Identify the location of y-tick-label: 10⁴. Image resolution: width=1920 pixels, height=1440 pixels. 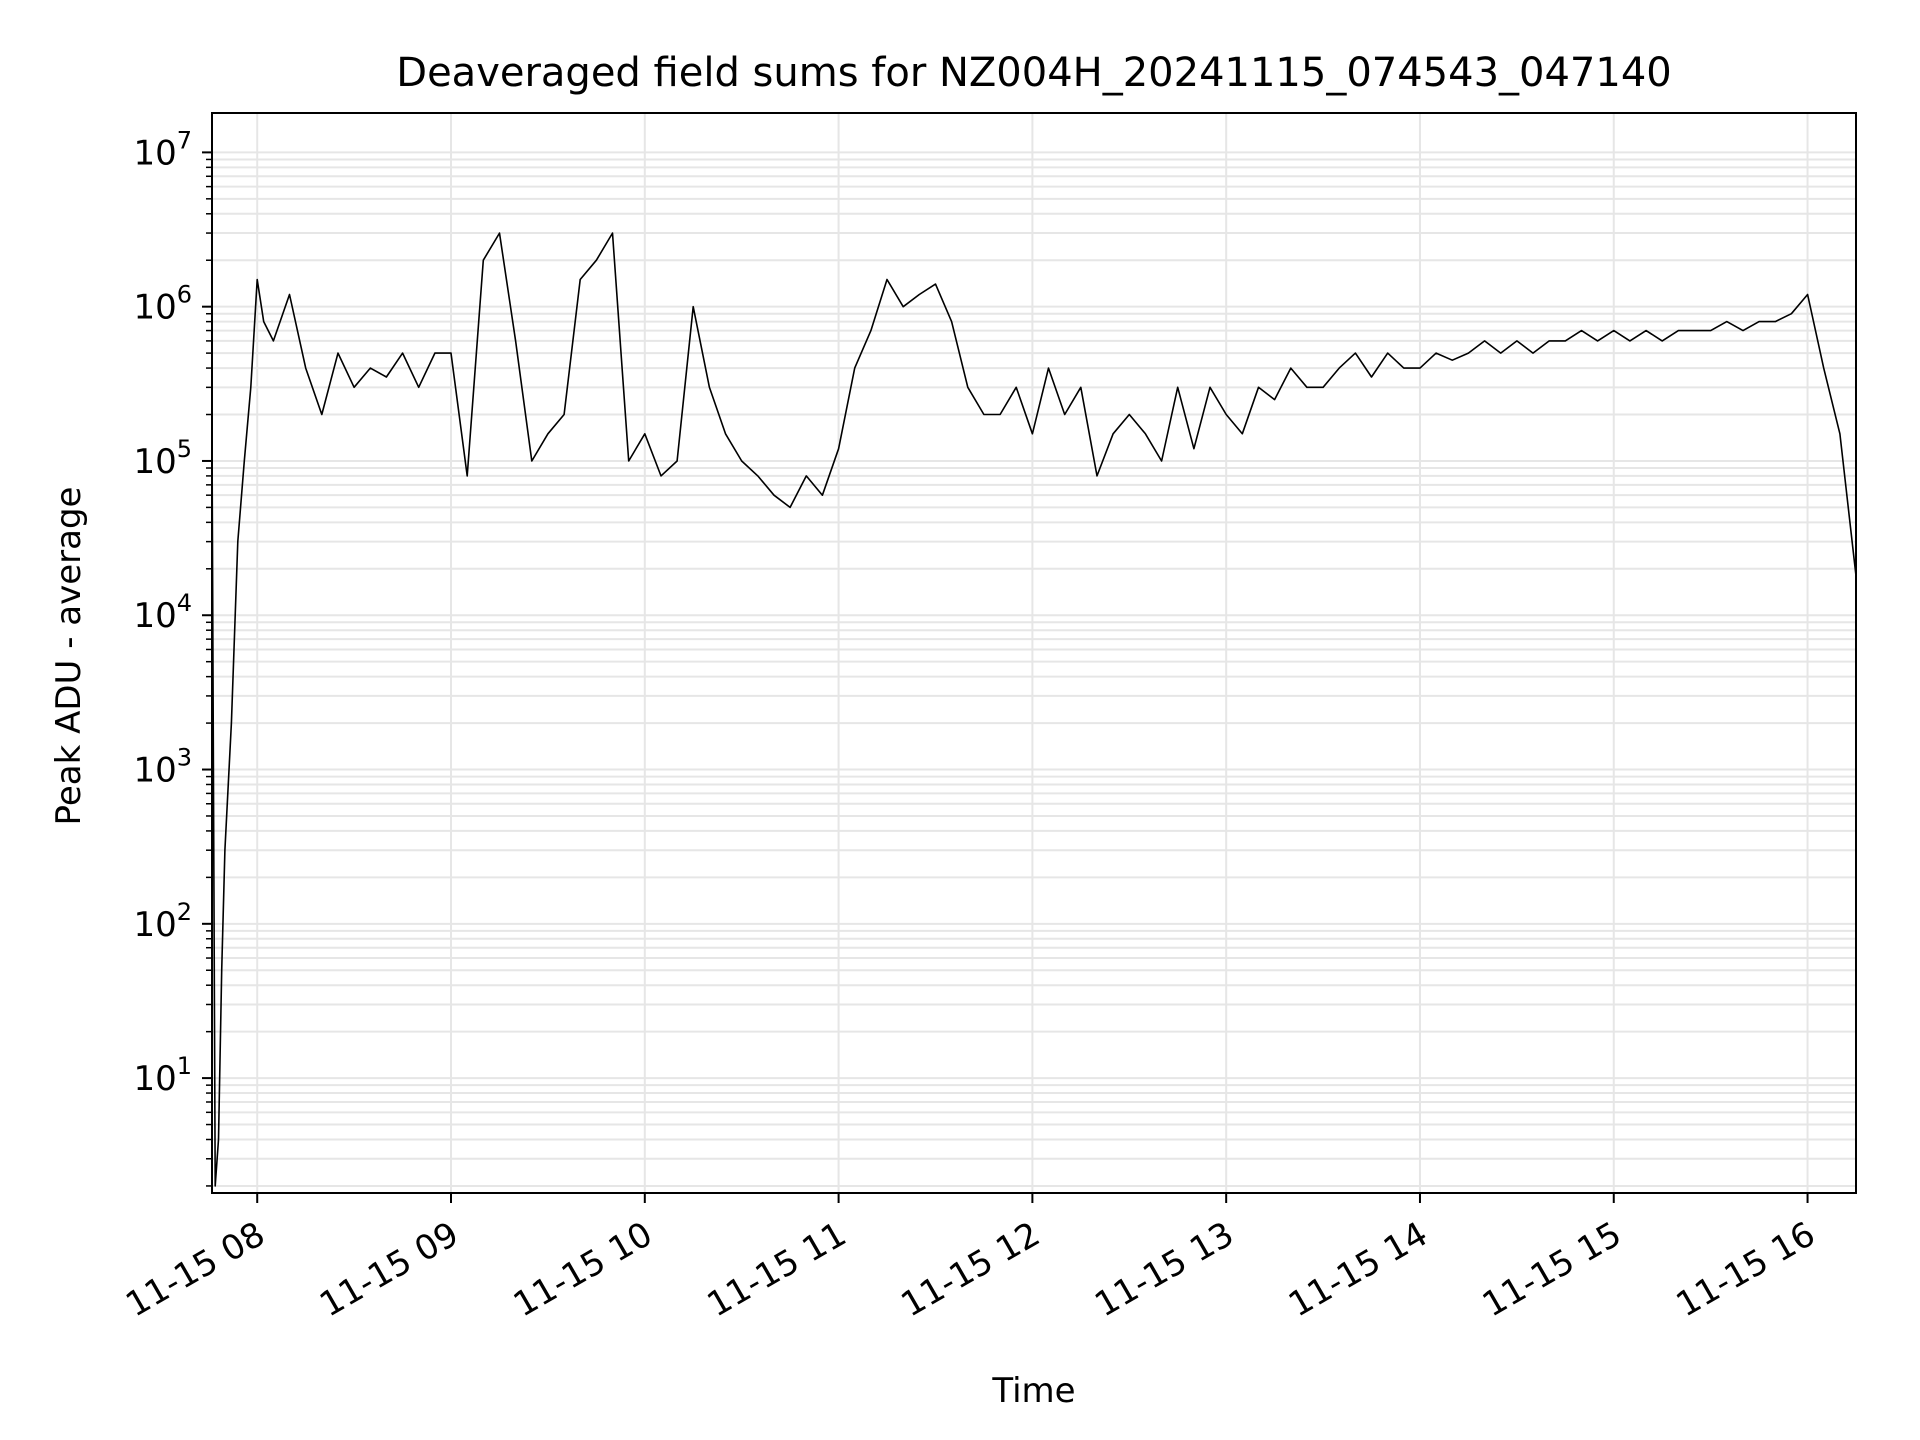
(162, 612).